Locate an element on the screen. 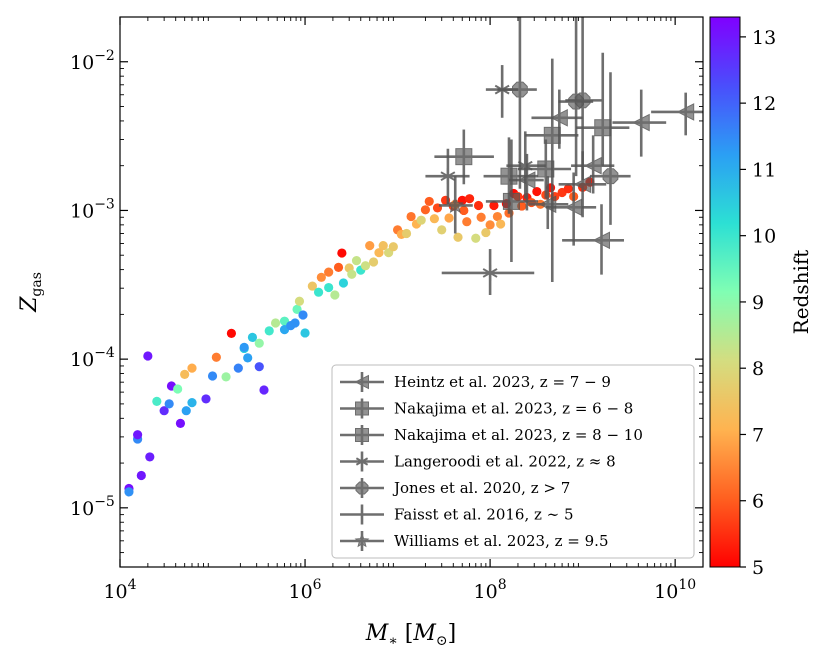 The width and height of the screenshot is (832, 660). colorbar-tick-label: 6 is located at coordinates (758, 502).